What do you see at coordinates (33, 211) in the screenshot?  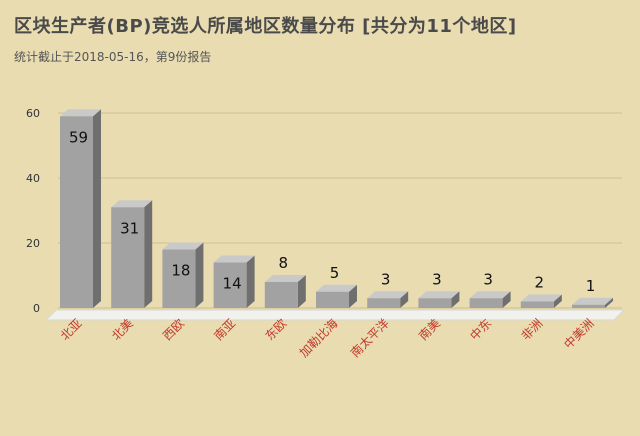 I see `y-axis-ticks: 0 20 40 60` at bounding box center [33, 211].